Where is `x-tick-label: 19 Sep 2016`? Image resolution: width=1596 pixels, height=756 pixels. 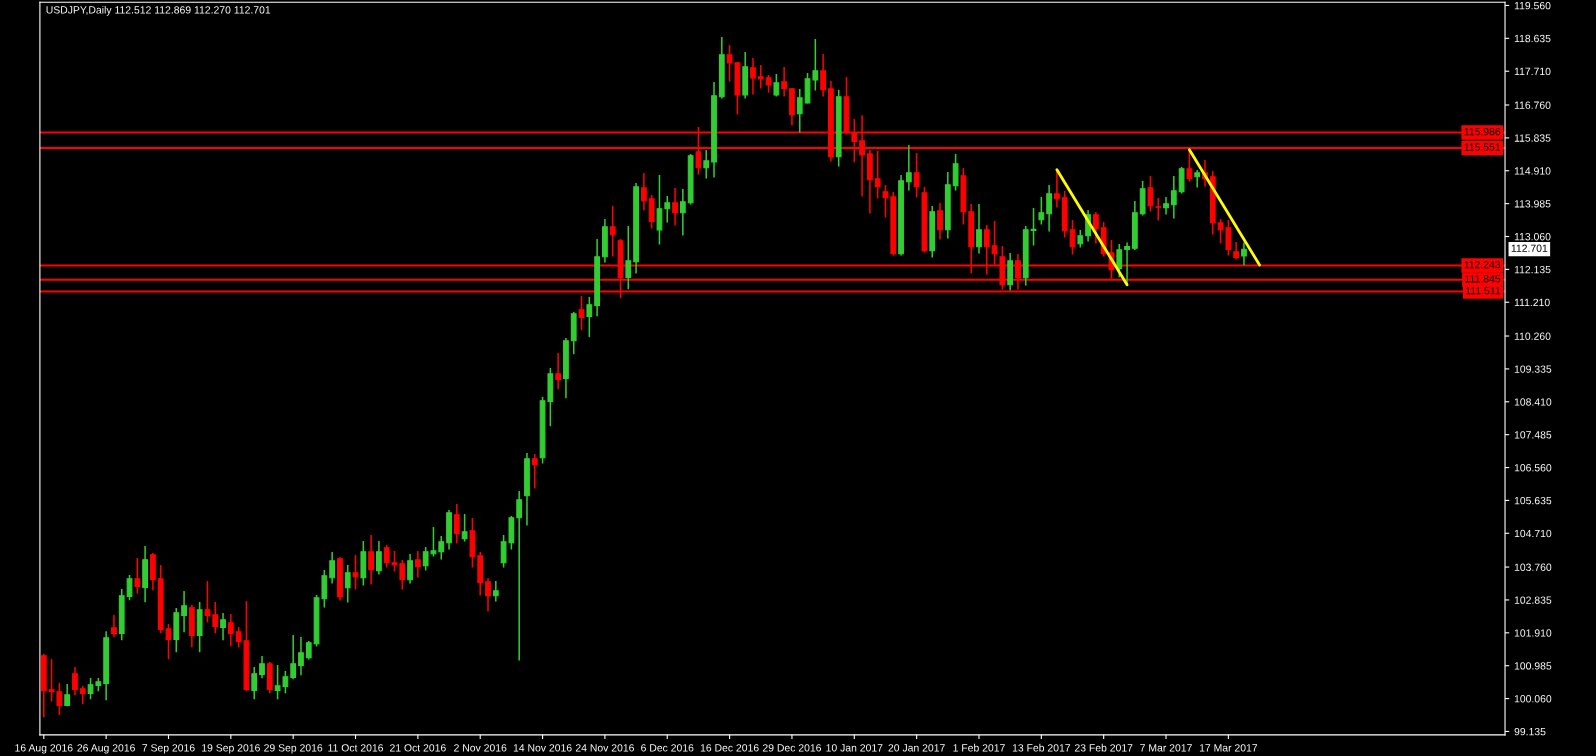 x-tick-label: 19 Sep 2016 is located at coordinates (231, 749).